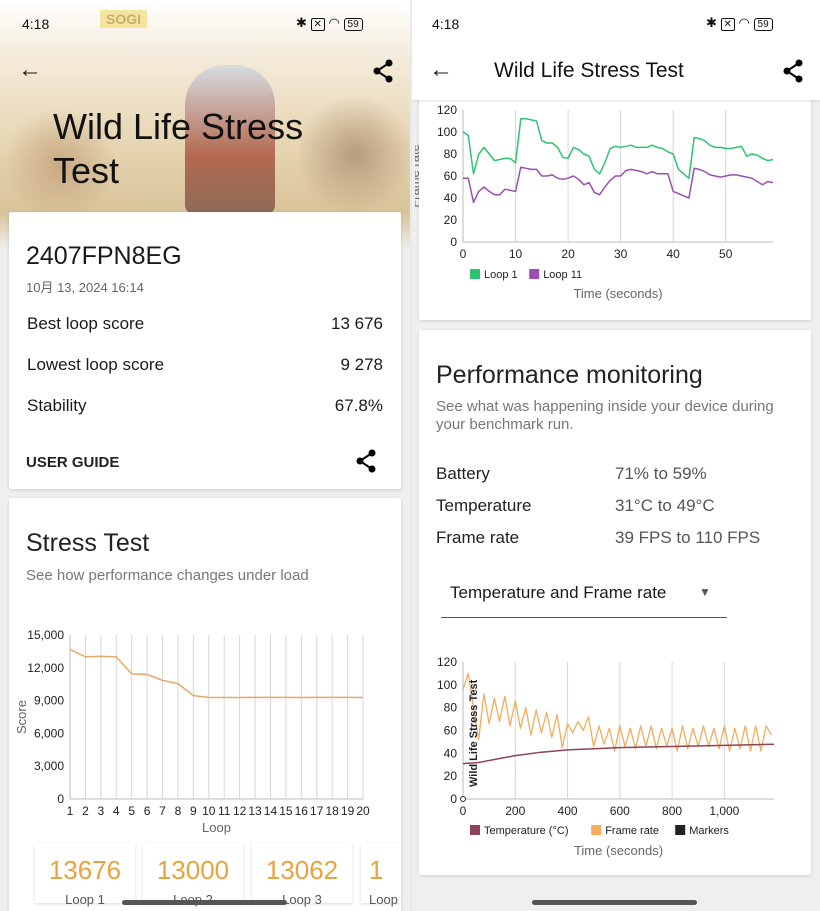  What do you see at coordinates (711, 22) in the screenshot?
I see `bluetooth-icon: ✱` at bounding box center [711, 22].